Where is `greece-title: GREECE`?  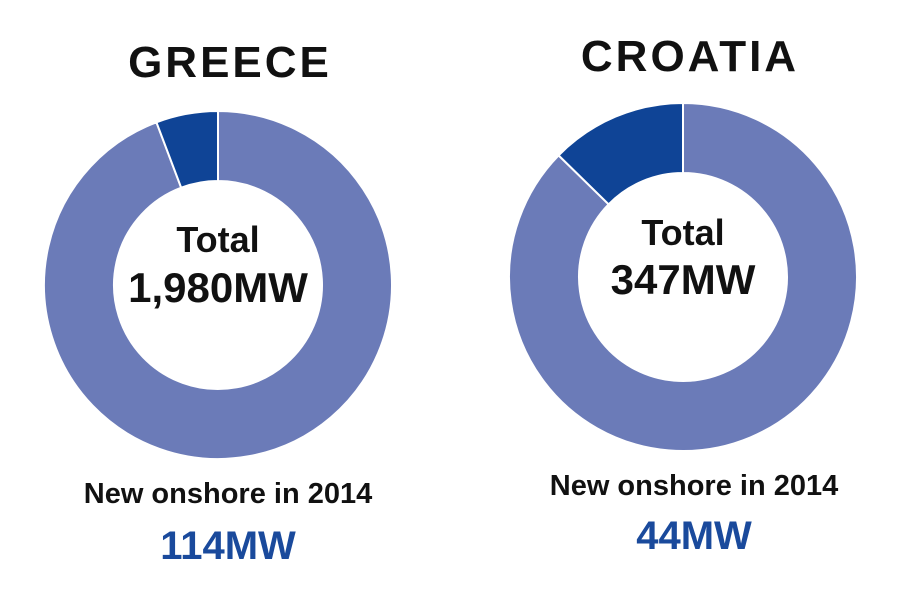 greece-title: GREECE is located at coordinates (230, 62).